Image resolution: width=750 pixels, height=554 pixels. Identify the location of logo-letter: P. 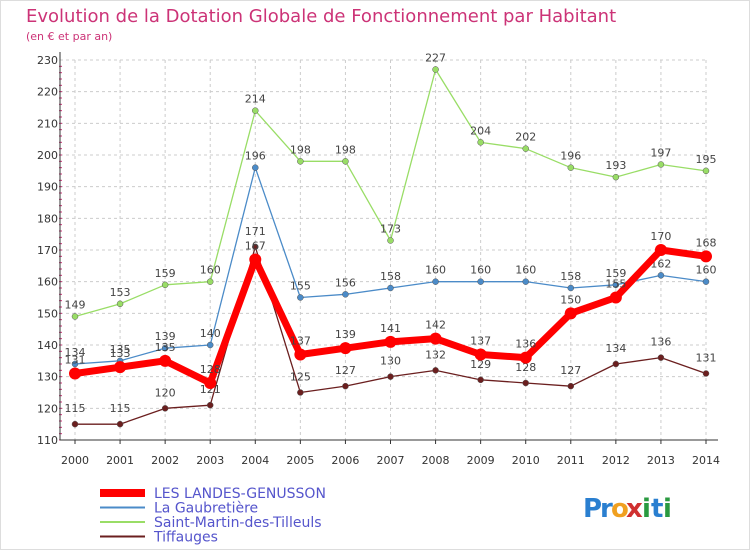
(592, 509).